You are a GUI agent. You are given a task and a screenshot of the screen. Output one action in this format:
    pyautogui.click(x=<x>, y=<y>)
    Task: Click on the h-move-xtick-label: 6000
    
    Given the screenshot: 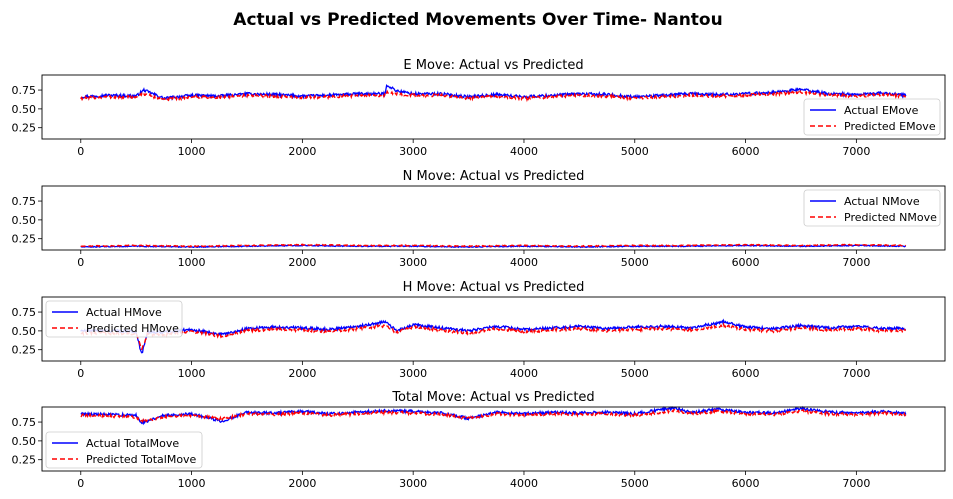 What is the action you would take?
    pyautogui.click(x=746, y=373)
    